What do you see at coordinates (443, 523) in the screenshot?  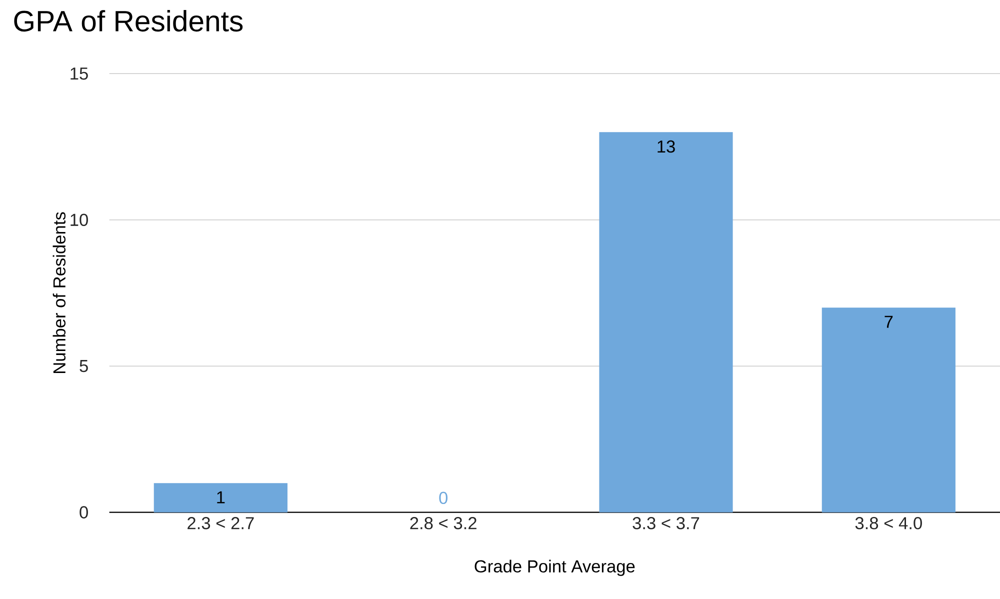 I see `x-tick-label: 2.8 < 3.2` at bounding box center [443, 523].